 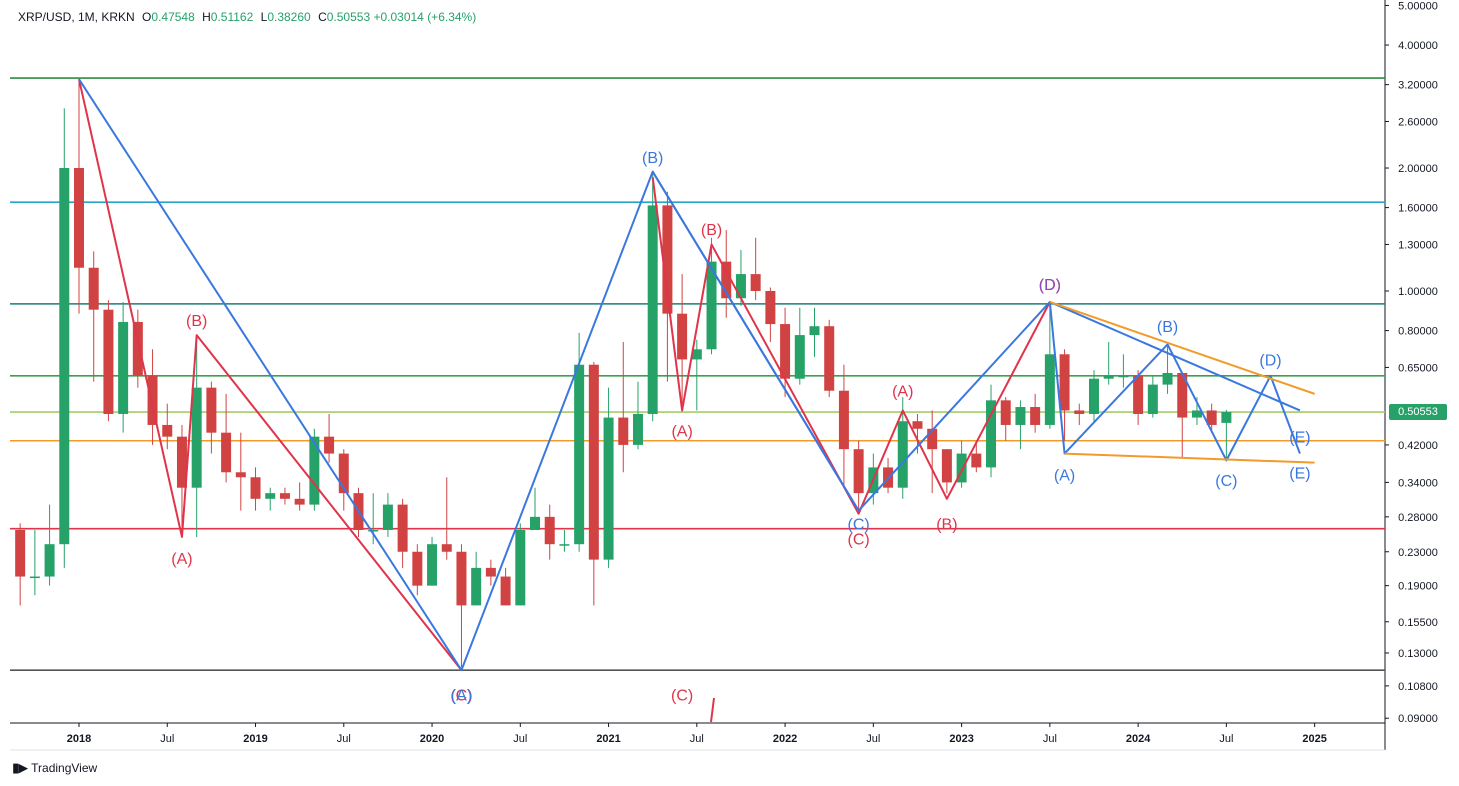 I want to click on price-tick-label: 2.60000, so click(x=1418, y=122).